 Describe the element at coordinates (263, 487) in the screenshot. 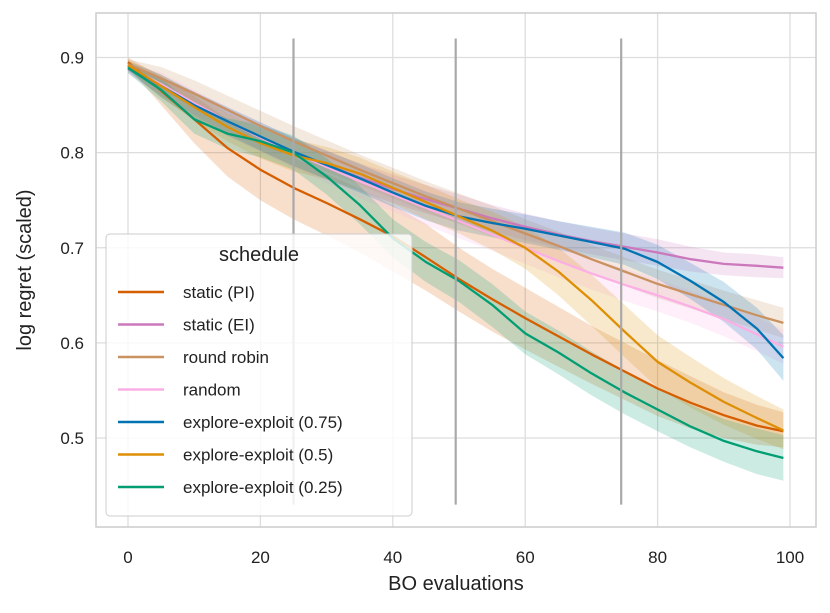

I see `legend-label-explore-exploit-0-25: explore-exploit (0.25)` at that location.